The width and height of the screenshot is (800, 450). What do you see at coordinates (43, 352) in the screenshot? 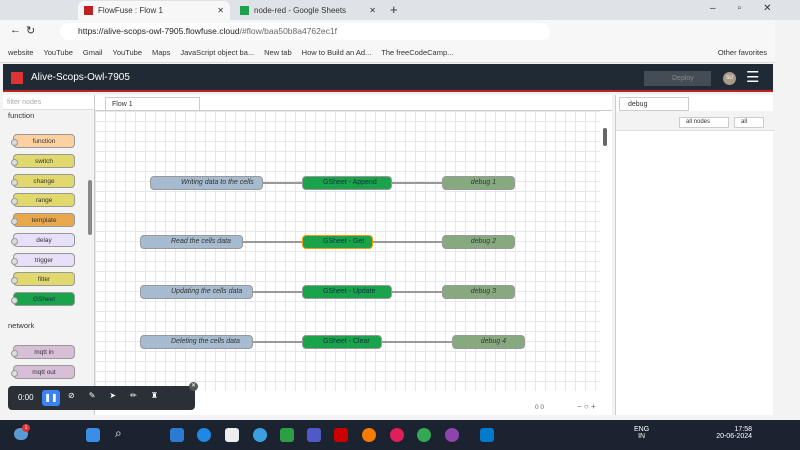
I see `palette-node: mqtt in` at bounding box center [43, 352].